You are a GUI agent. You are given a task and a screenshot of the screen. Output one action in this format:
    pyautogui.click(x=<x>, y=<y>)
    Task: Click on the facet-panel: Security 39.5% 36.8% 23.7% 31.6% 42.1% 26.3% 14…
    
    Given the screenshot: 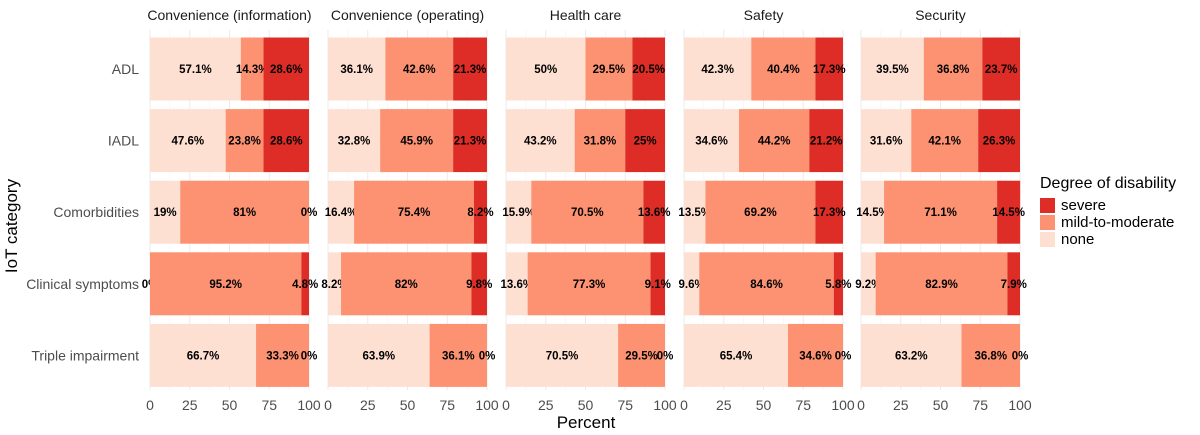 What is the action you would take?
    pyautogui.click(x=943, y=210)
    